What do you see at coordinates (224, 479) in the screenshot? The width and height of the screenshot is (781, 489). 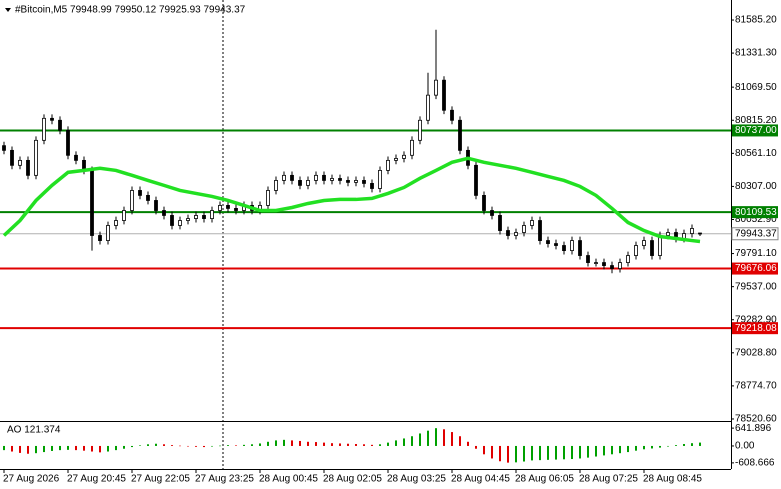 I see `x-tick-label: 27 Aug 23:25` at bounding box center [224, 479].